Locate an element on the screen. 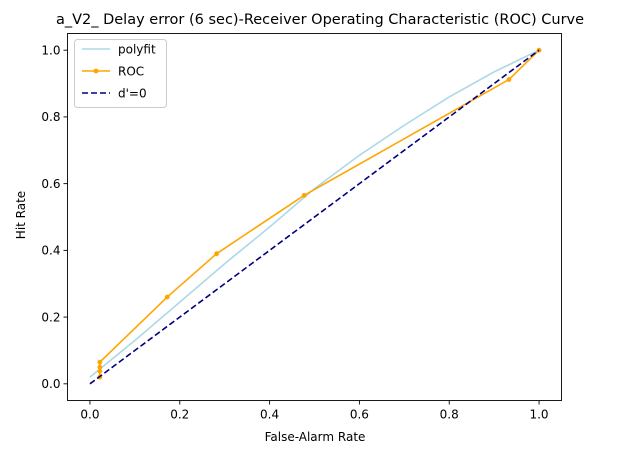 Image resolution: width=628 pixels, height=453 pixels. y-tick-label: 0.6 is located at coordinates (50, 184).